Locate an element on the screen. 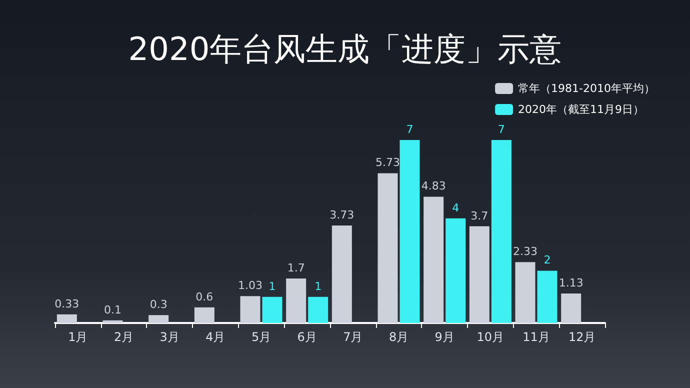  data-label: 0.1 is located at coordinates (113, 309).